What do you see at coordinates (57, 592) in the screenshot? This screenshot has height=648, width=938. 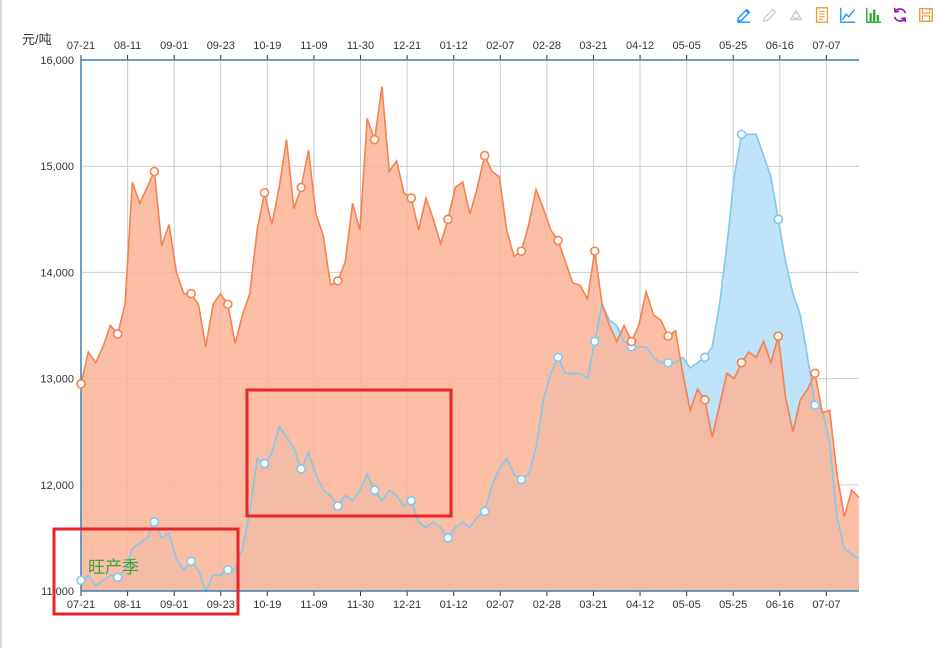 I see `y-tick-label: 11,000` at bounding box center [57, 592].